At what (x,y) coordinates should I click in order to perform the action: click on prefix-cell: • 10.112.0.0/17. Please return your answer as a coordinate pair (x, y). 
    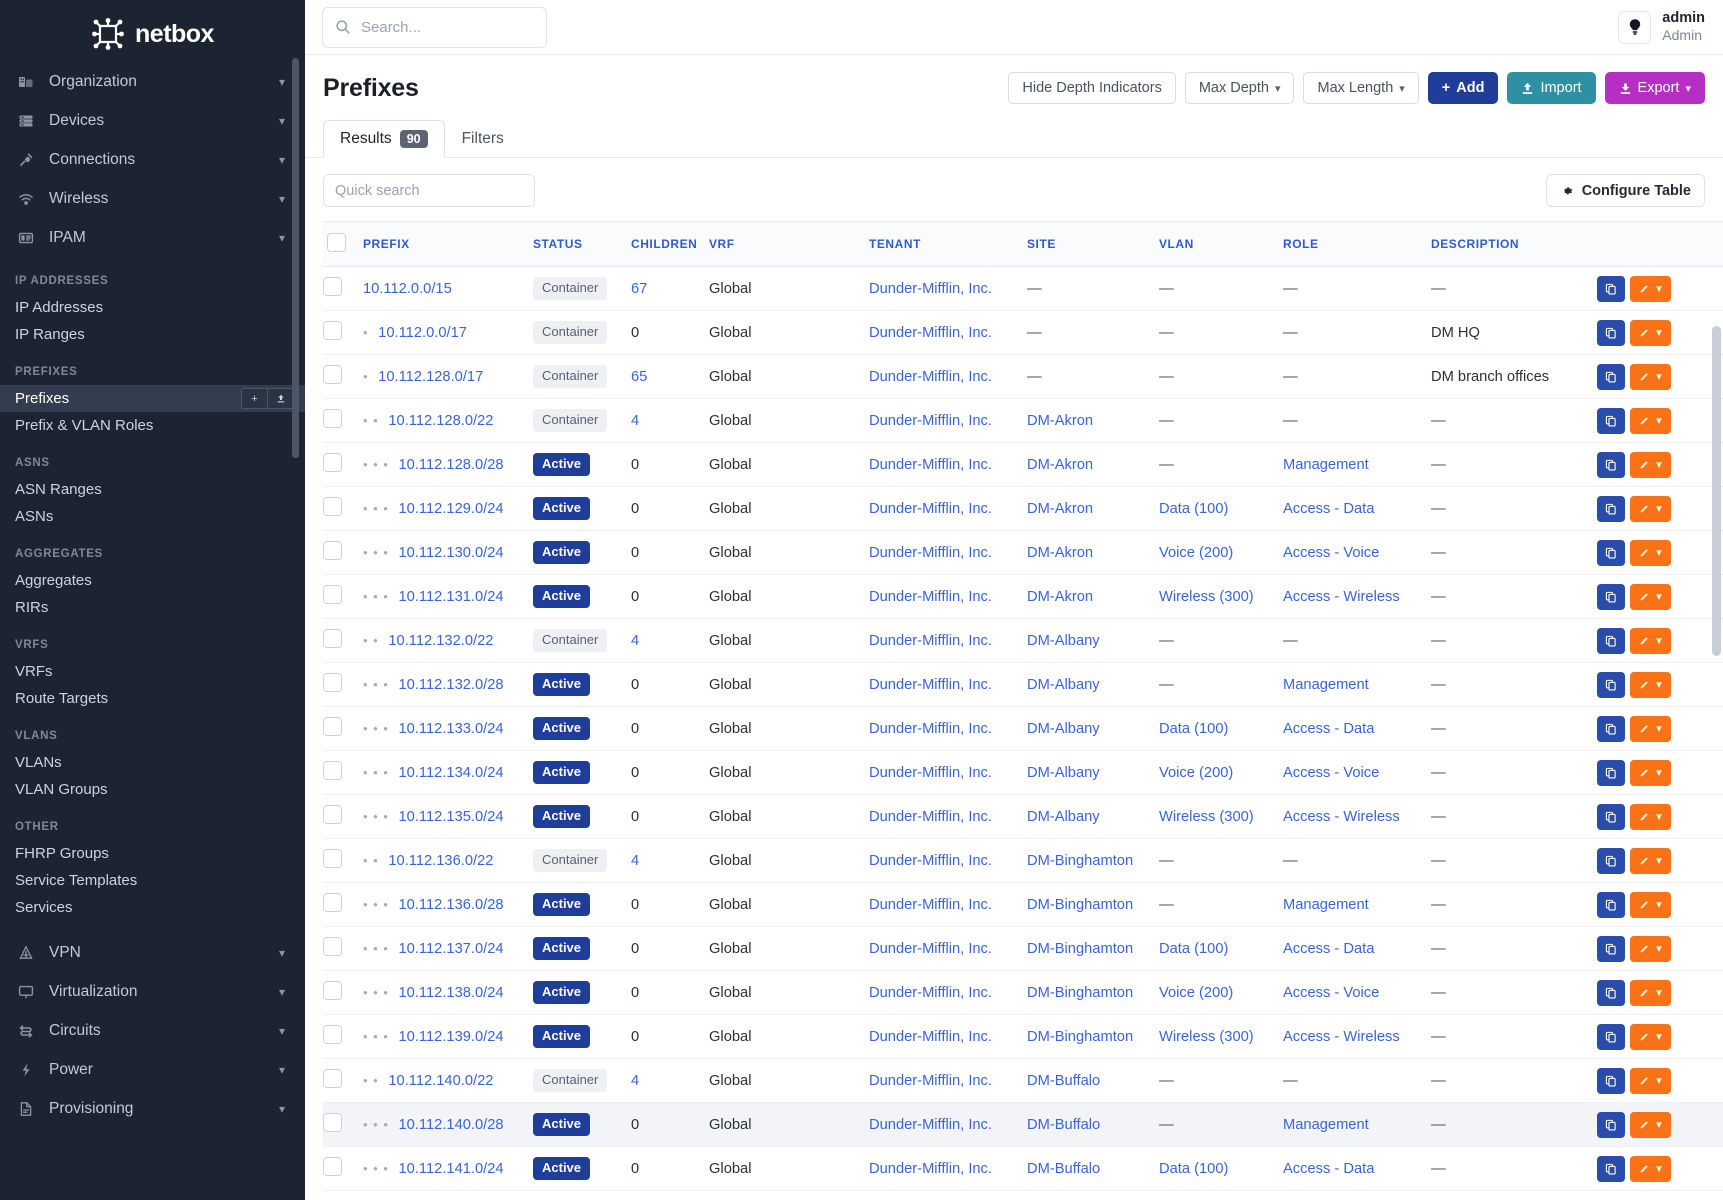
    Looking at the image, I should click on (448, 332).